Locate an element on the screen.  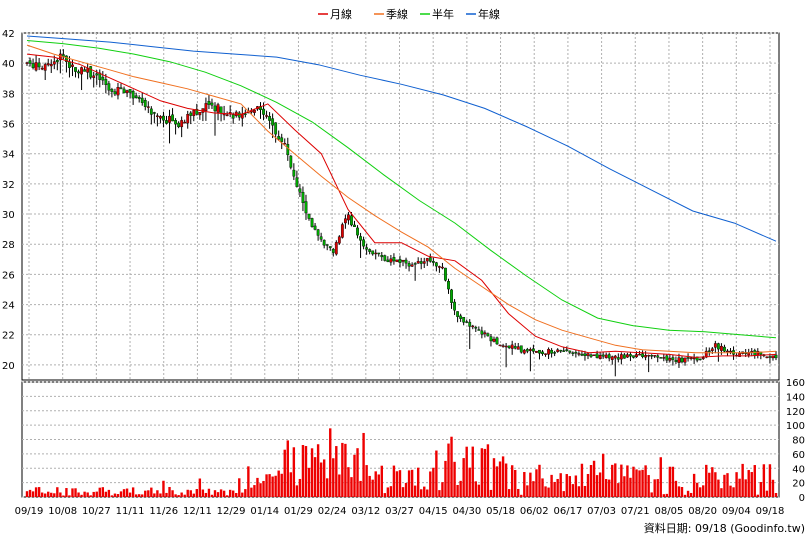
price-tick-label: 20 is located at coordinates (8, 366).